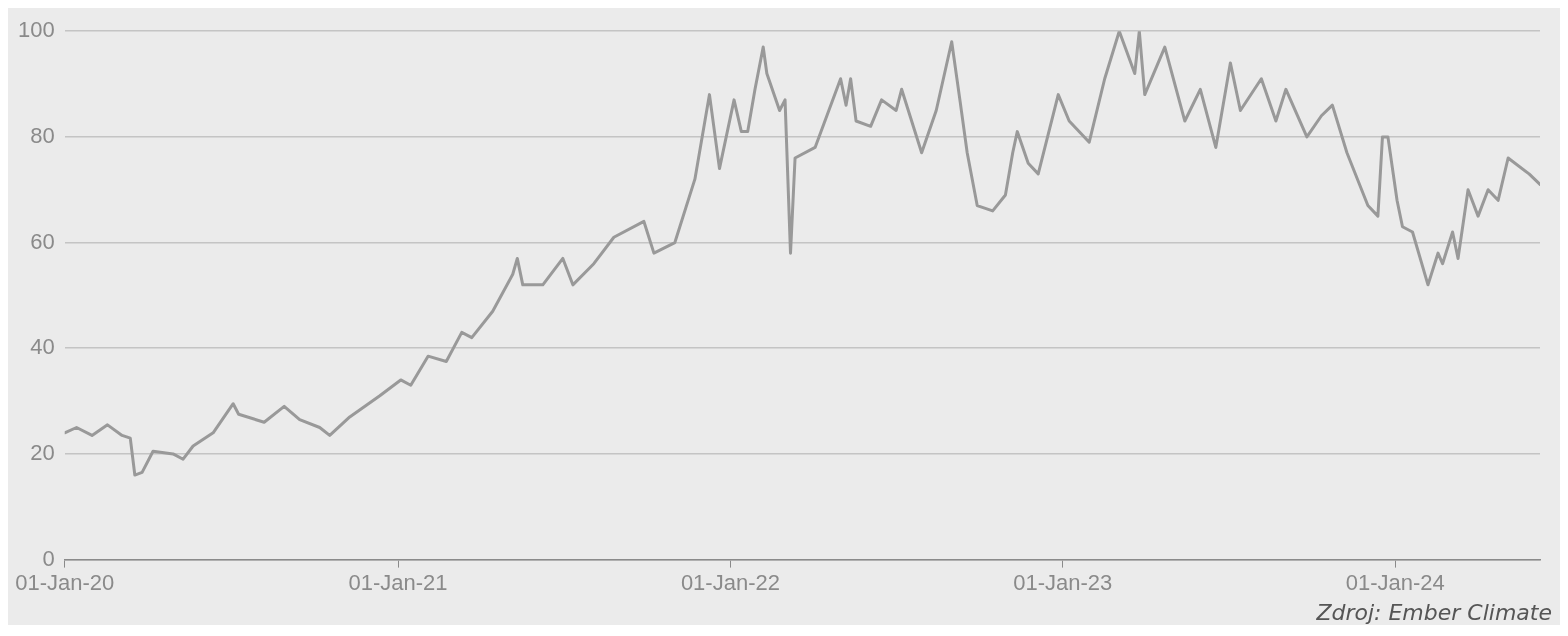 This screenshot has height=636, width=1568. What do you see at coordinates (42, 135) in the screenshot?
I see `y-tick-label: 80` at bounding box center [42, 135].